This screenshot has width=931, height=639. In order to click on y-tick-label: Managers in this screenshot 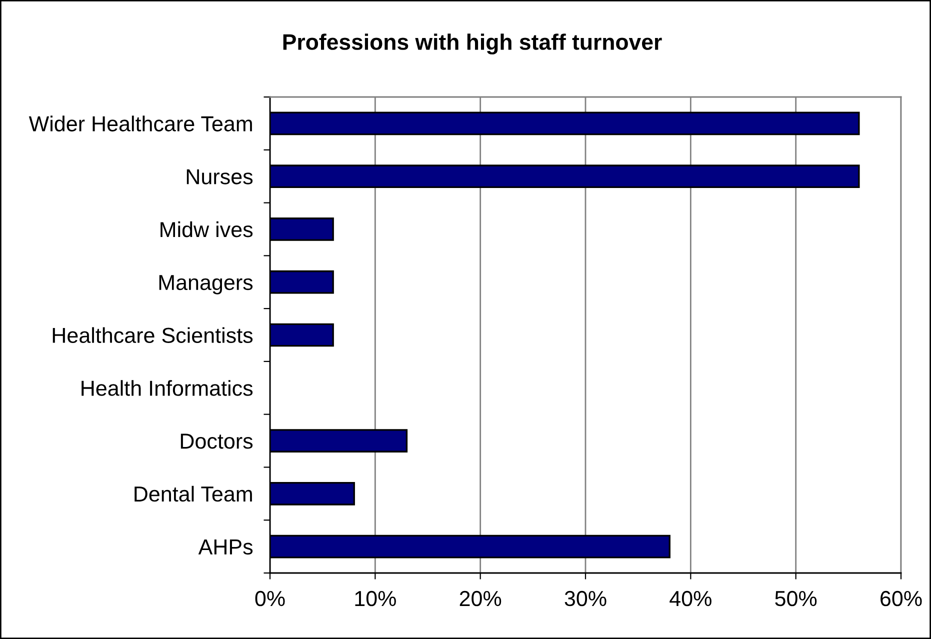, I will do `click(206, 284)`.